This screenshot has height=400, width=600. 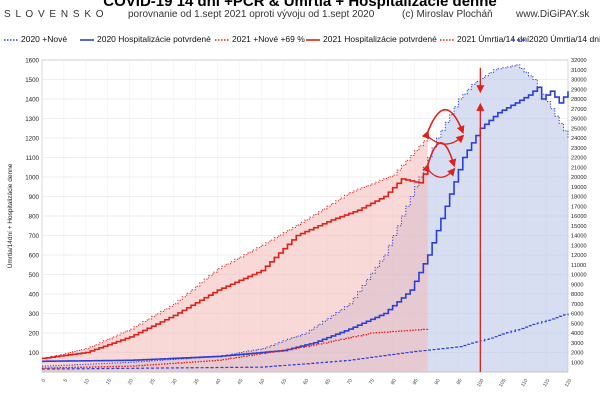 What do you see at coordinates (579, 100) in the screenshot?
I see `right-tick-label: 28000` at bounding box center [579, 100].